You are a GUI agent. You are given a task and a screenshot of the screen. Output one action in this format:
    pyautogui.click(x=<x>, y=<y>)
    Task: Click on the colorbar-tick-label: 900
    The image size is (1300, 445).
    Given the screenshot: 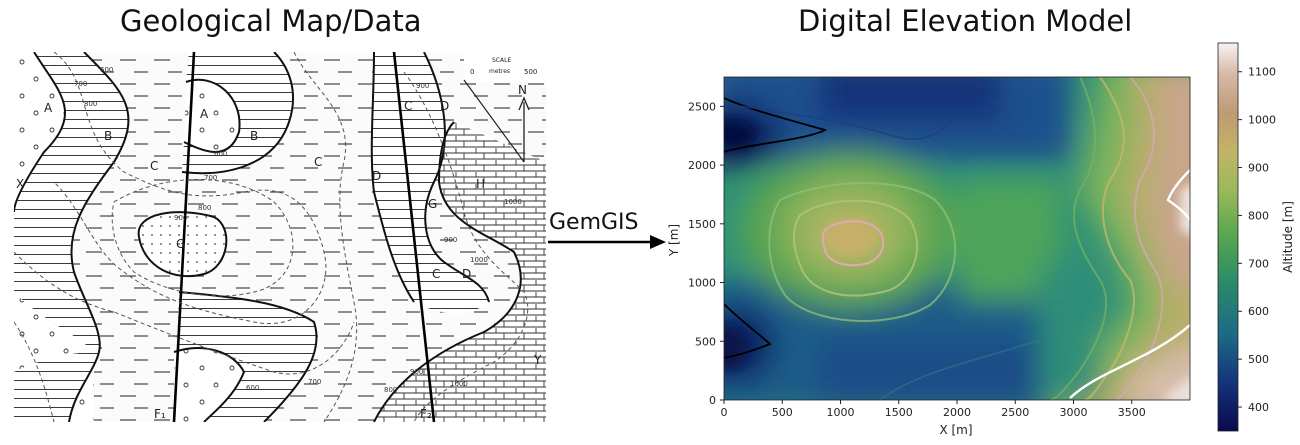 What is the action you would take?
    pyautogui.click(x=1258, y=168)
    